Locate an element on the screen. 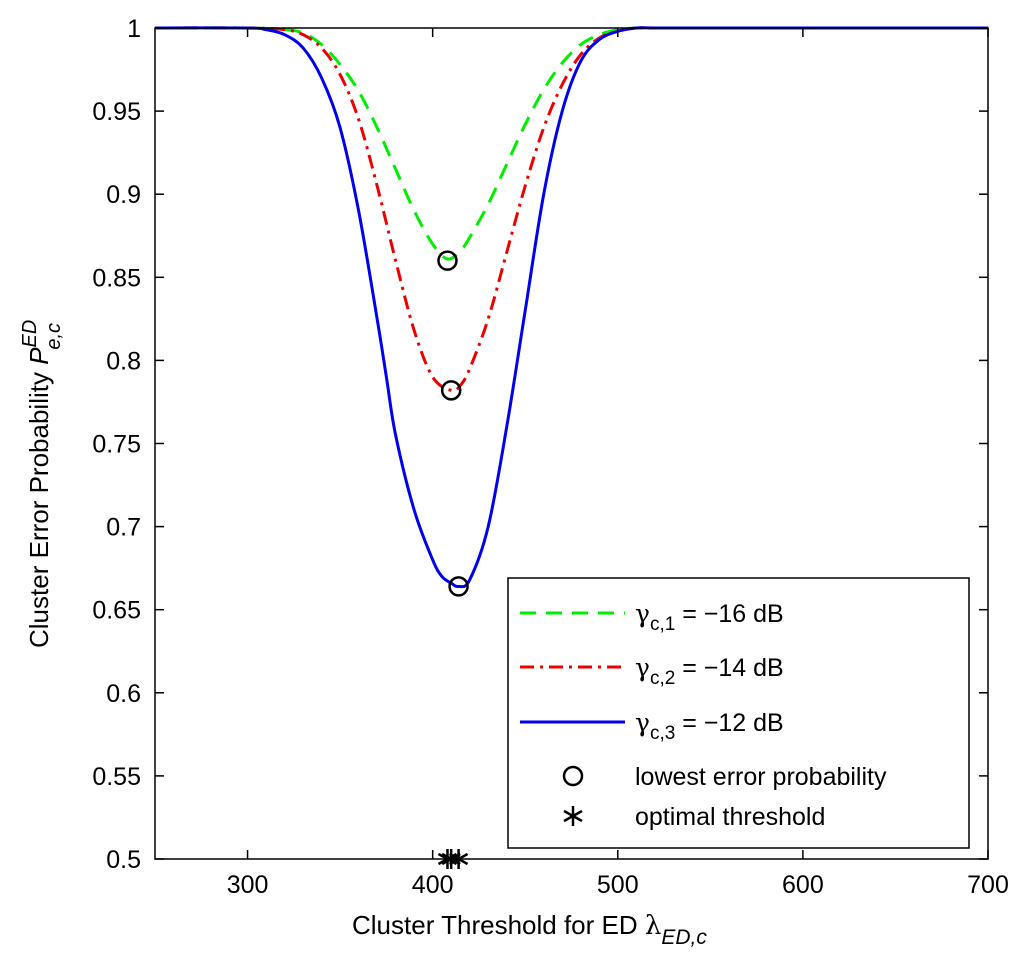 The height and width of the screenshot is (965, 1024). x-tick-label: 300 is located at coordinates (248, 885).